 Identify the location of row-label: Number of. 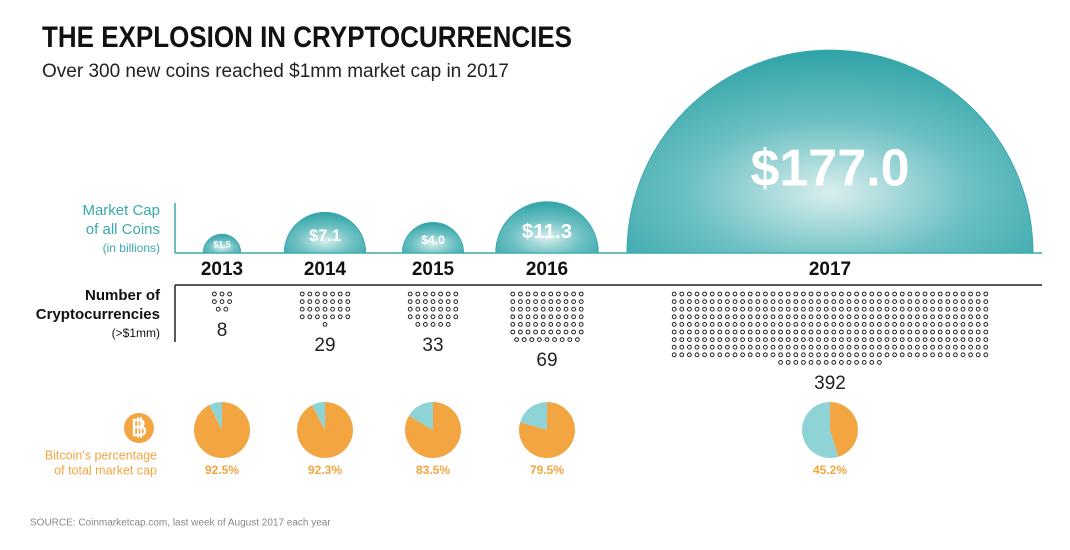
(123, 295).